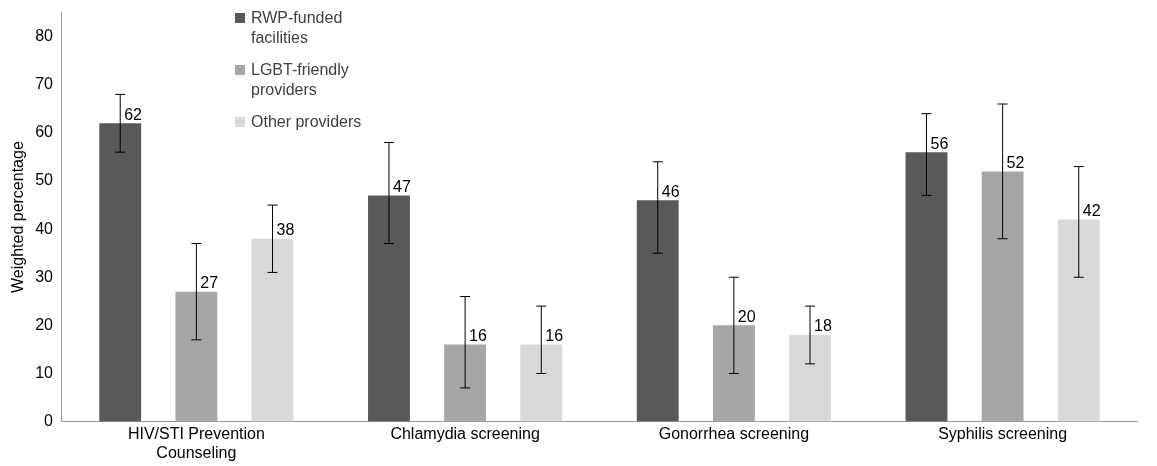 This screenshot has width=1157, height=466. What do you see at coordinates (670, 191) in the screenshot?
I see `data-label: 46` at bounding box center [670, 191].